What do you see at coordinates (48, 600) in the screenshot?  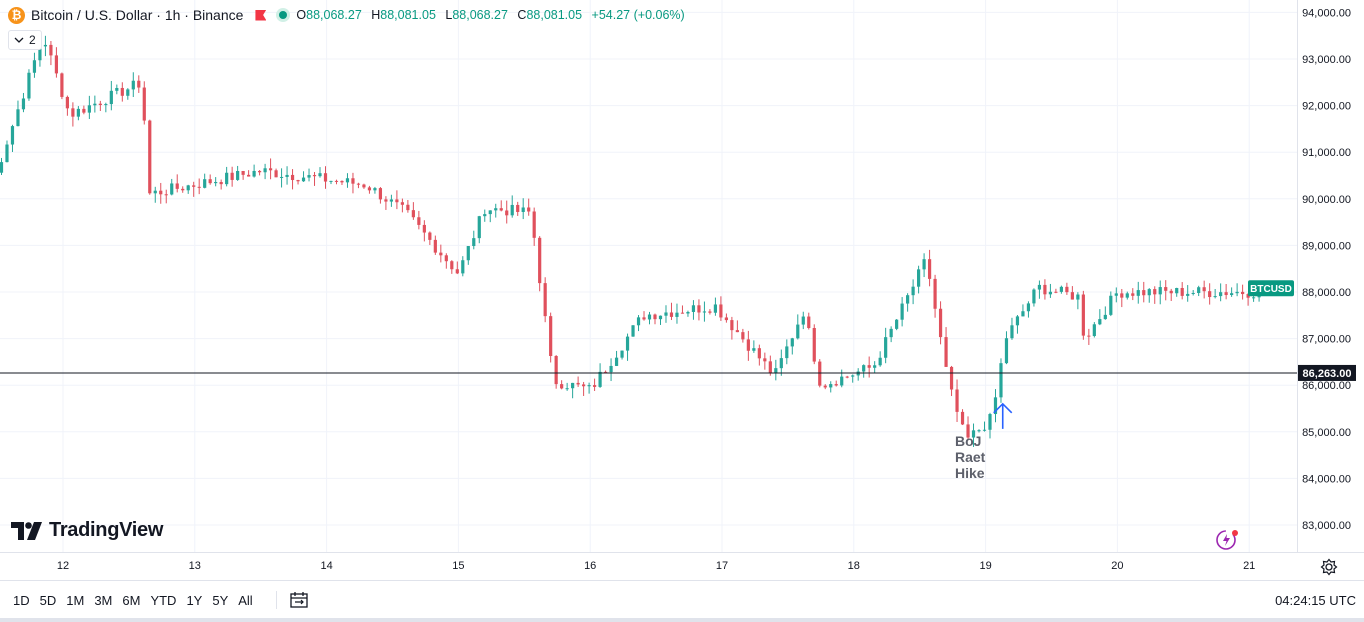 I see `timeframe-5d: 5D` at bounding box center [48, 600].